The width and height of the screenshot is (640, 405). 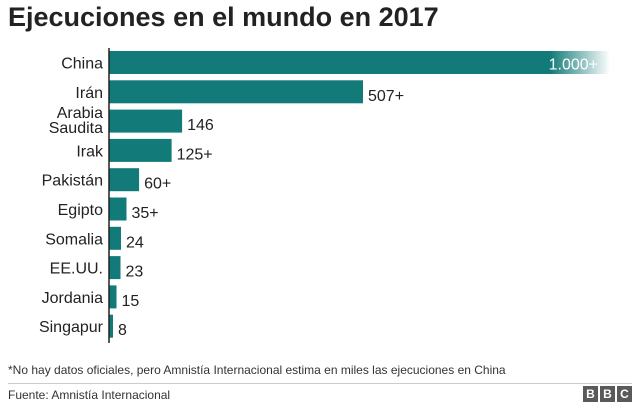 What do you see at coordinates (573, 65) in the screenshot?
I see `value-label: 1.000+` at bounding box center [573, 65].